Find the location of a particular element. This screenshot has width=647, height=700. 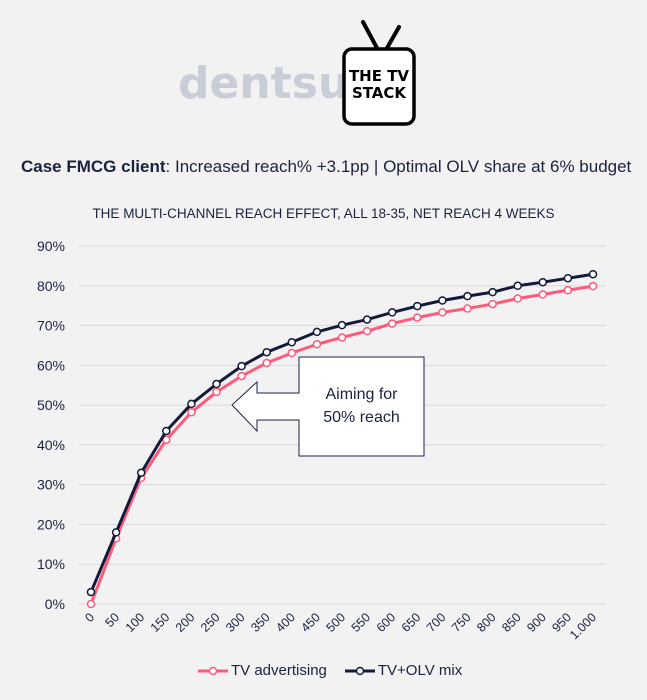

legend-marker-tv-icon is located at coordinates (213, 670).